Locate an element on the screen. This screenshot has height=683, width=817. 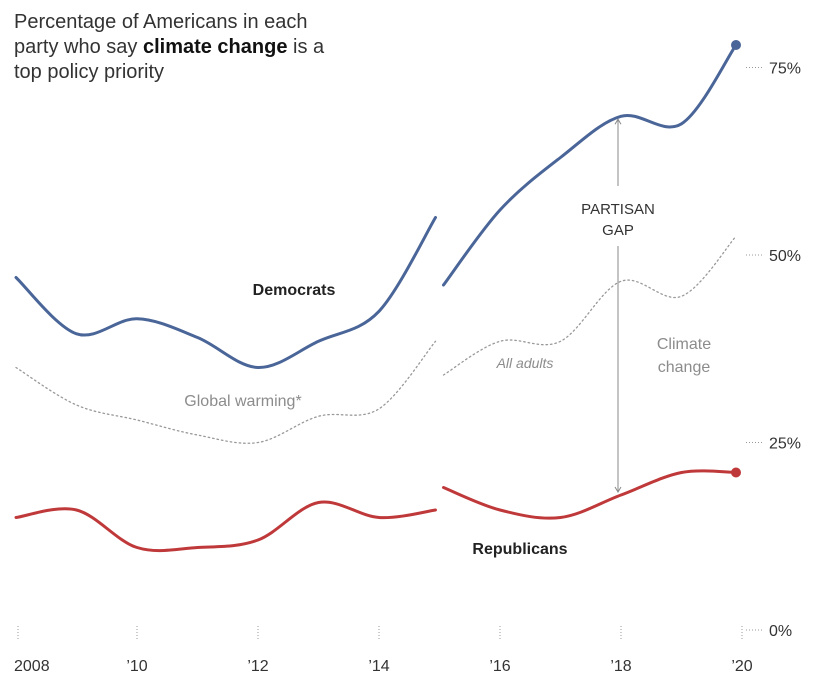
series-end-point-rep is located at coordinates (736, 472).